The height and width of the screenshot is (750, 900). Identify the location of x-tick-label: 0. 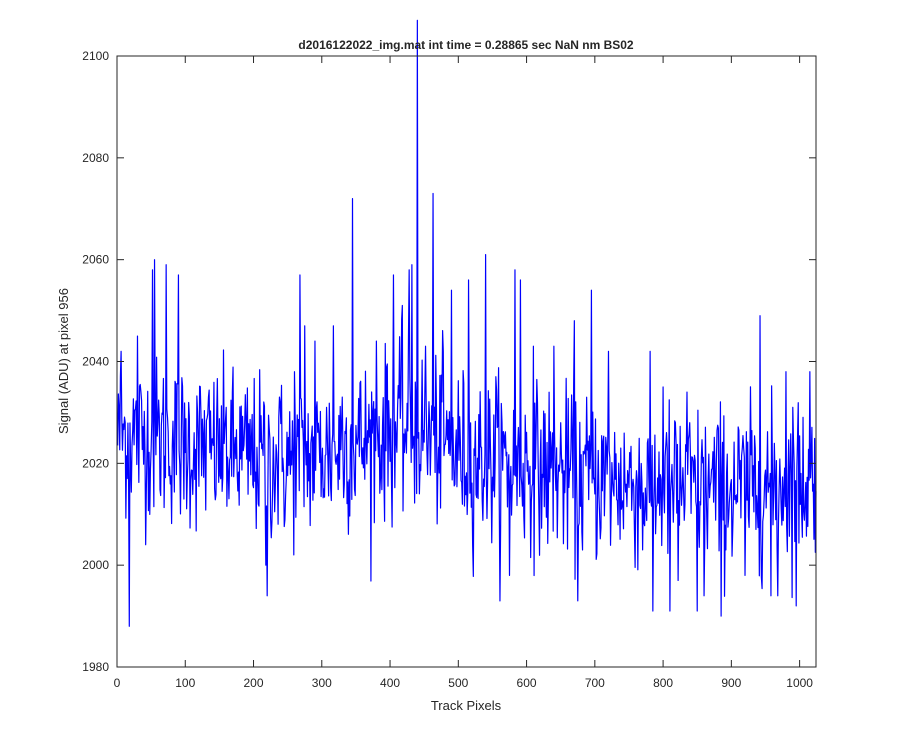
(117, 683).